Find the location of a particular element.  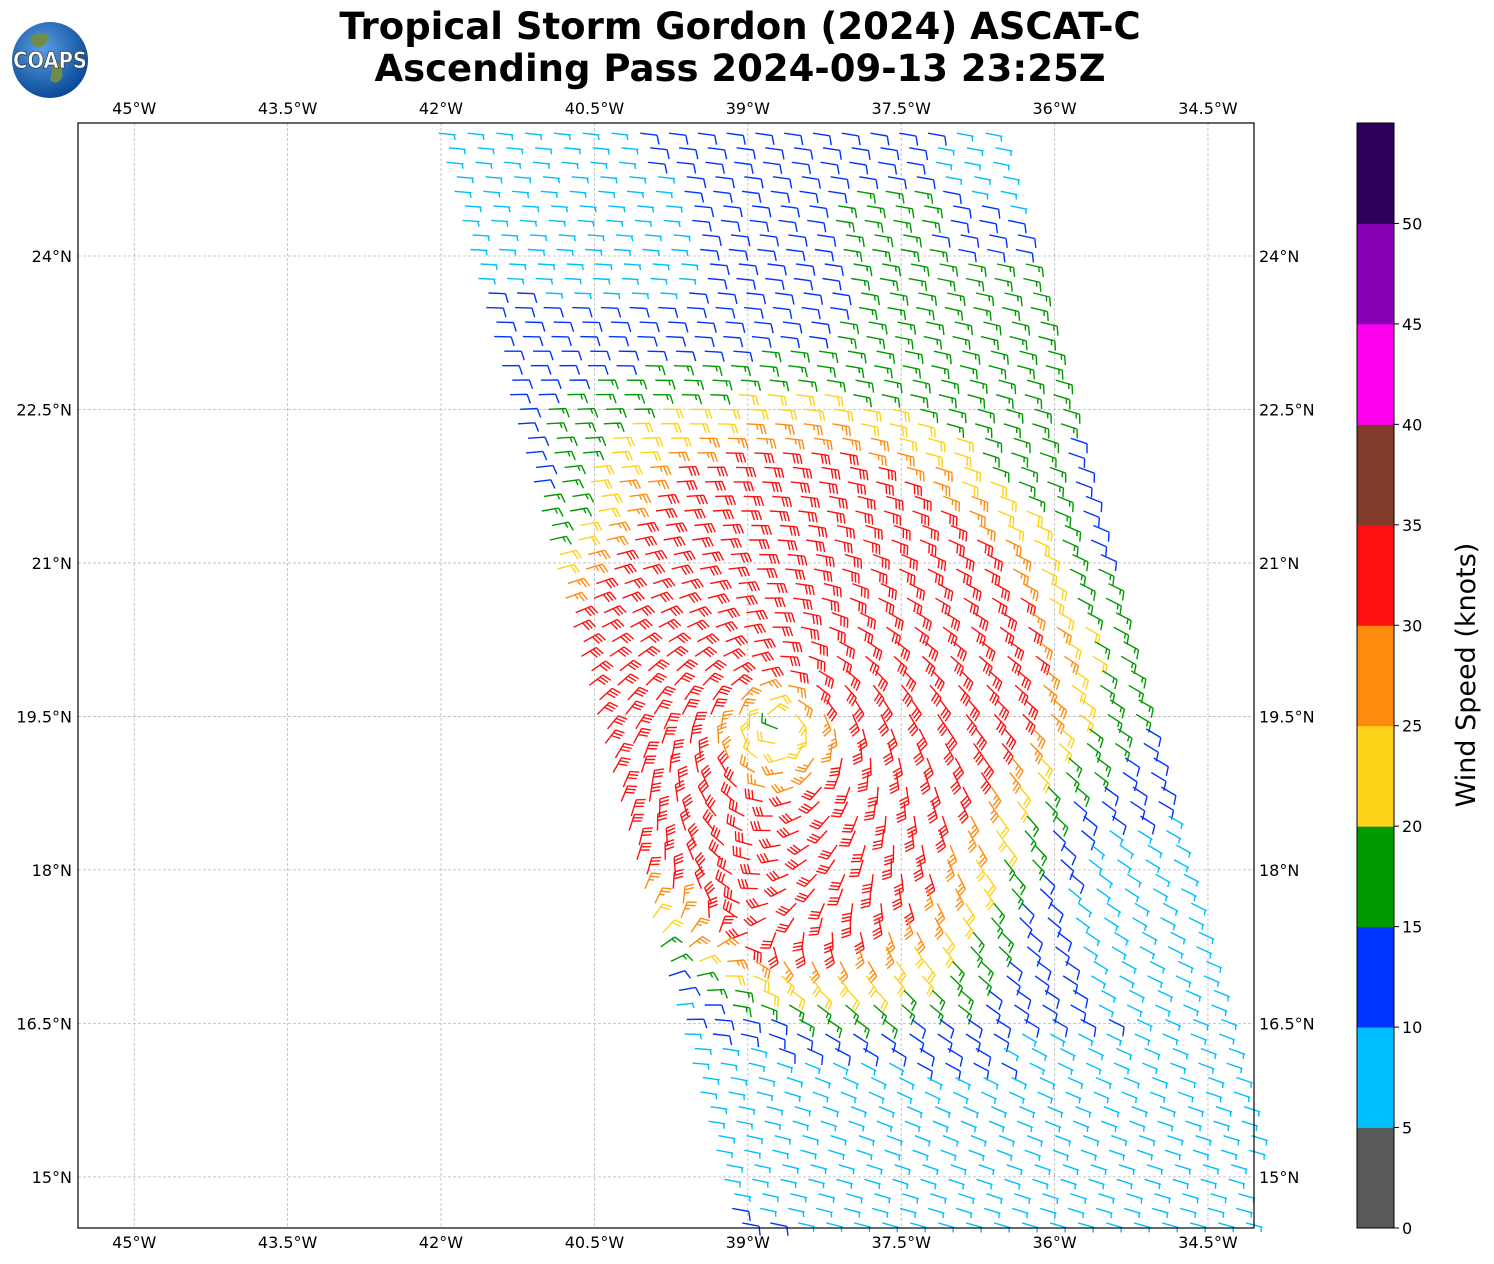

colorbar-bin is located at coordinates (1375, 1178).